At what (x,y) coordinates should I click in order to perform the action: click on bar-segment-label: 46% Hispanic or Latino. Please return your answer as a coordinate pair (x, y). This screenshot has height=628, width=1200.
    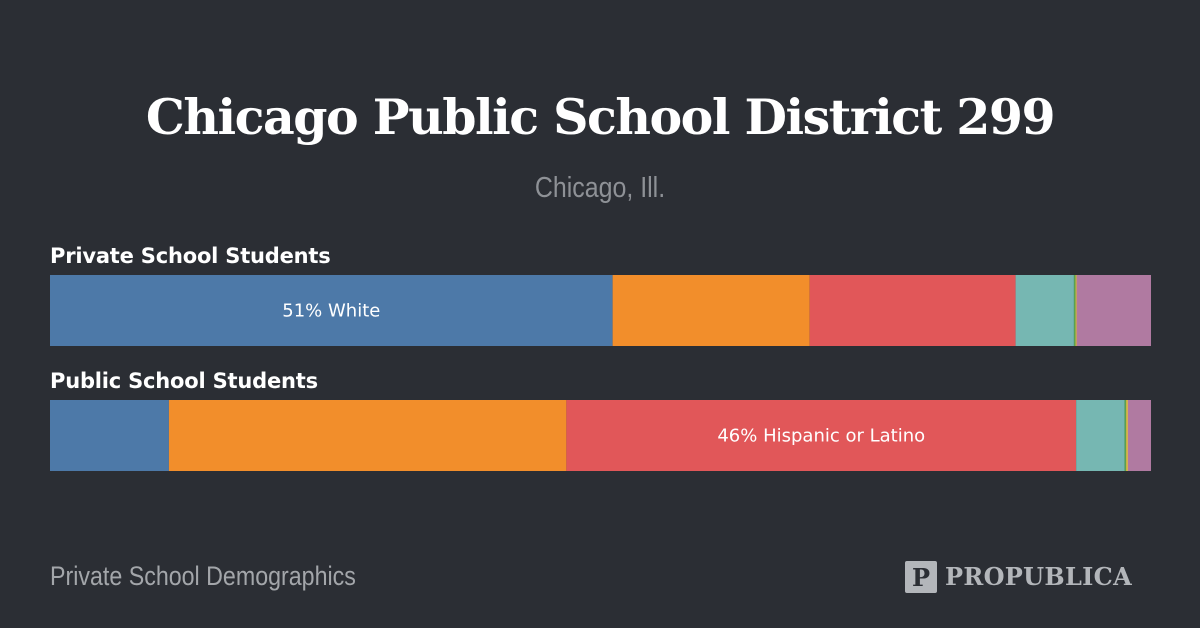
    Looking at the image, I should click on (821, 436).